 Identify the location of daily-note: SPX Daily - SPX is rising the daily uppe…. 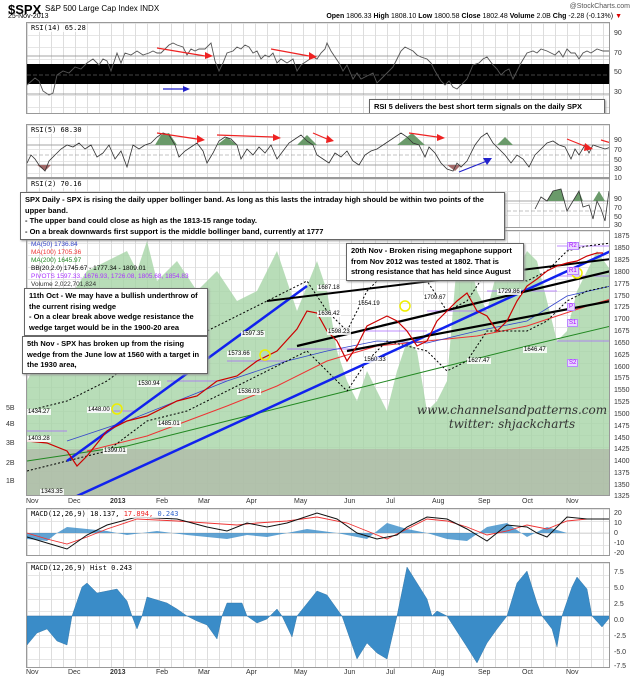
(262, 216).